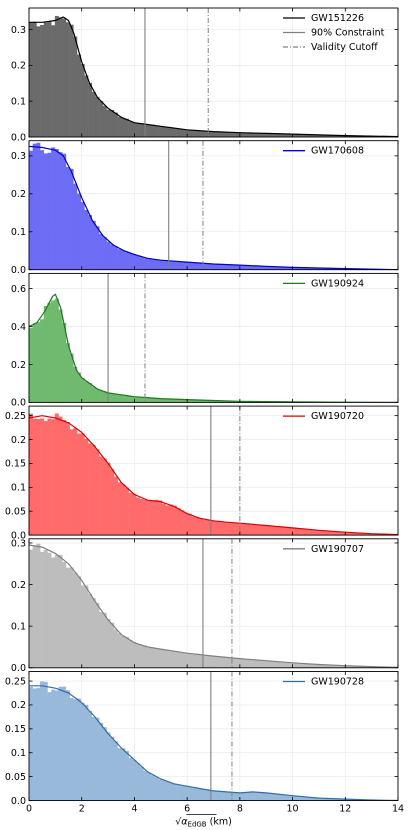 The image size is (415, 830). I want to click on kde-line, so click(213, 606).